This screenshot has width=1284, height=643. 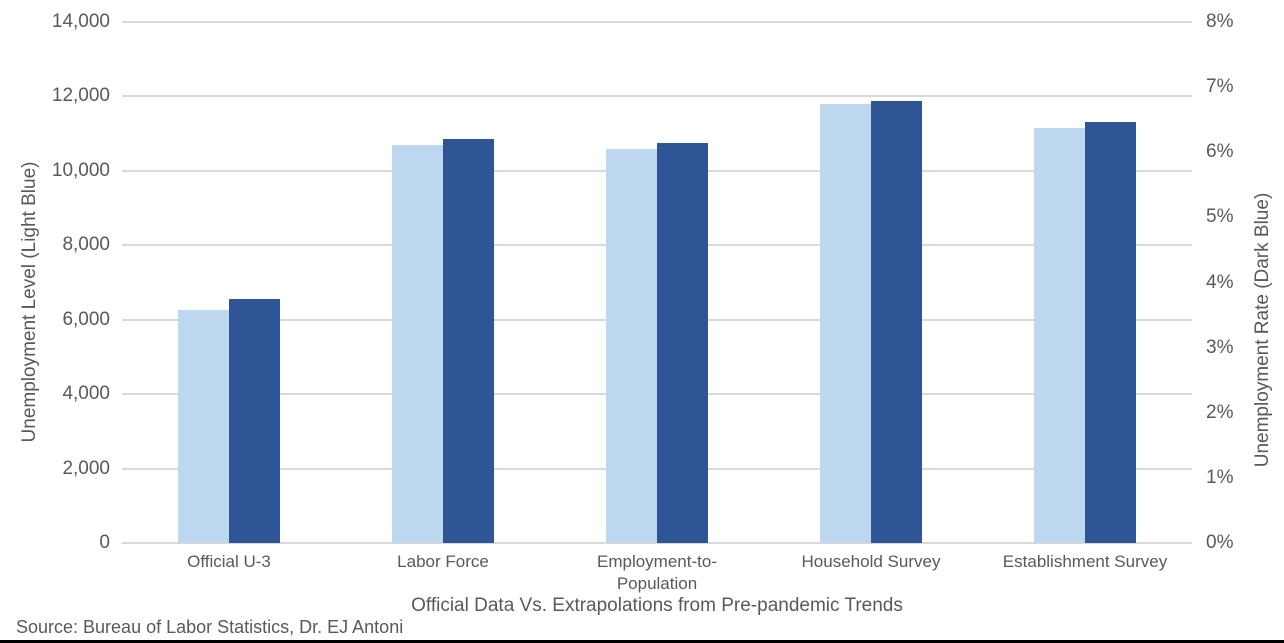 I want to click on right-axis-tick: 5%, so click(x=1220, y=217).